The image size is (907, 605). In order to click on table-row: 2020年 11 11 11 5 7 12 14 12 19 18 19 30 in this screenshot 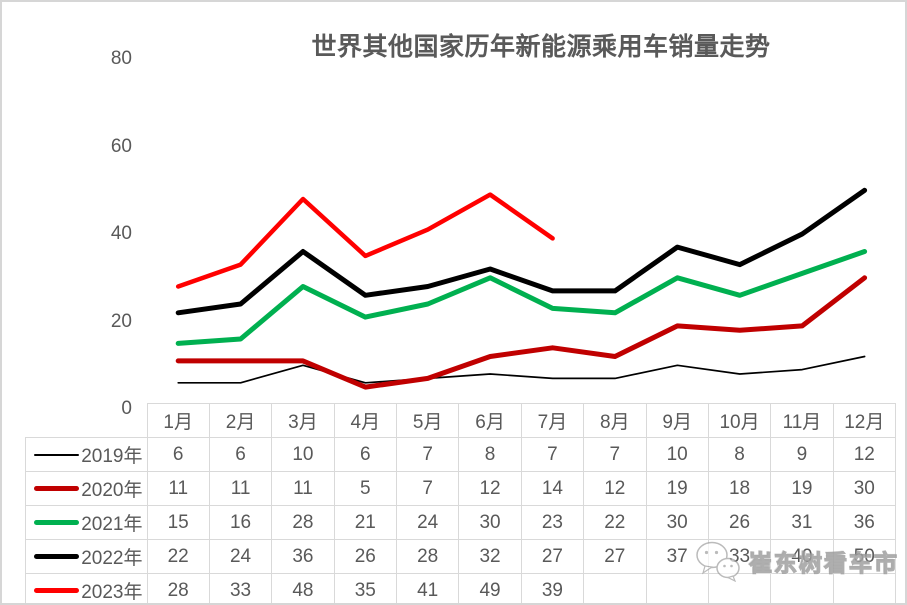, I will do `click(461, 488)`.